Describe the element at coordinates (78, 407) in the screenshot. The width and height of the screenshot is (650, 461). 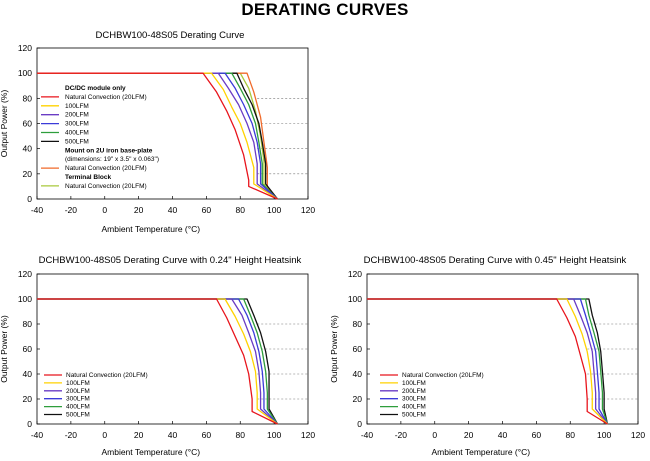
I see `chart-1-legend-entry: 400LFM` at that location.